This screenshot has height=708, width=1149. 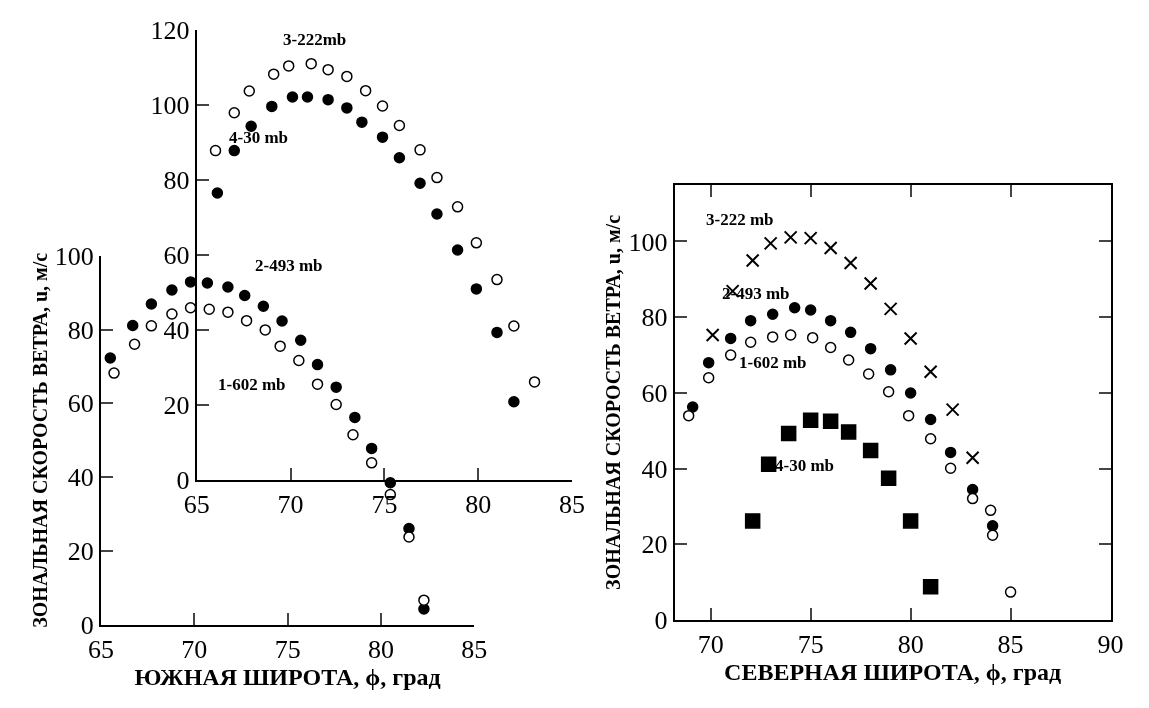 What do you see at coordinates (289, 265) in the screenshot?
I see `series-label: 2-493 mb` at bounding box center [289, 265].